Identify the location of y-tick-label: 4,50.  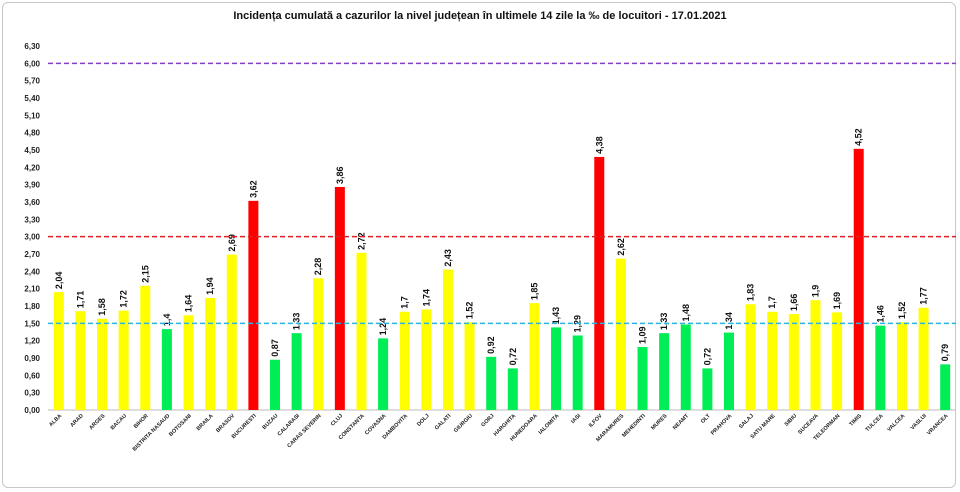
(32, 150).